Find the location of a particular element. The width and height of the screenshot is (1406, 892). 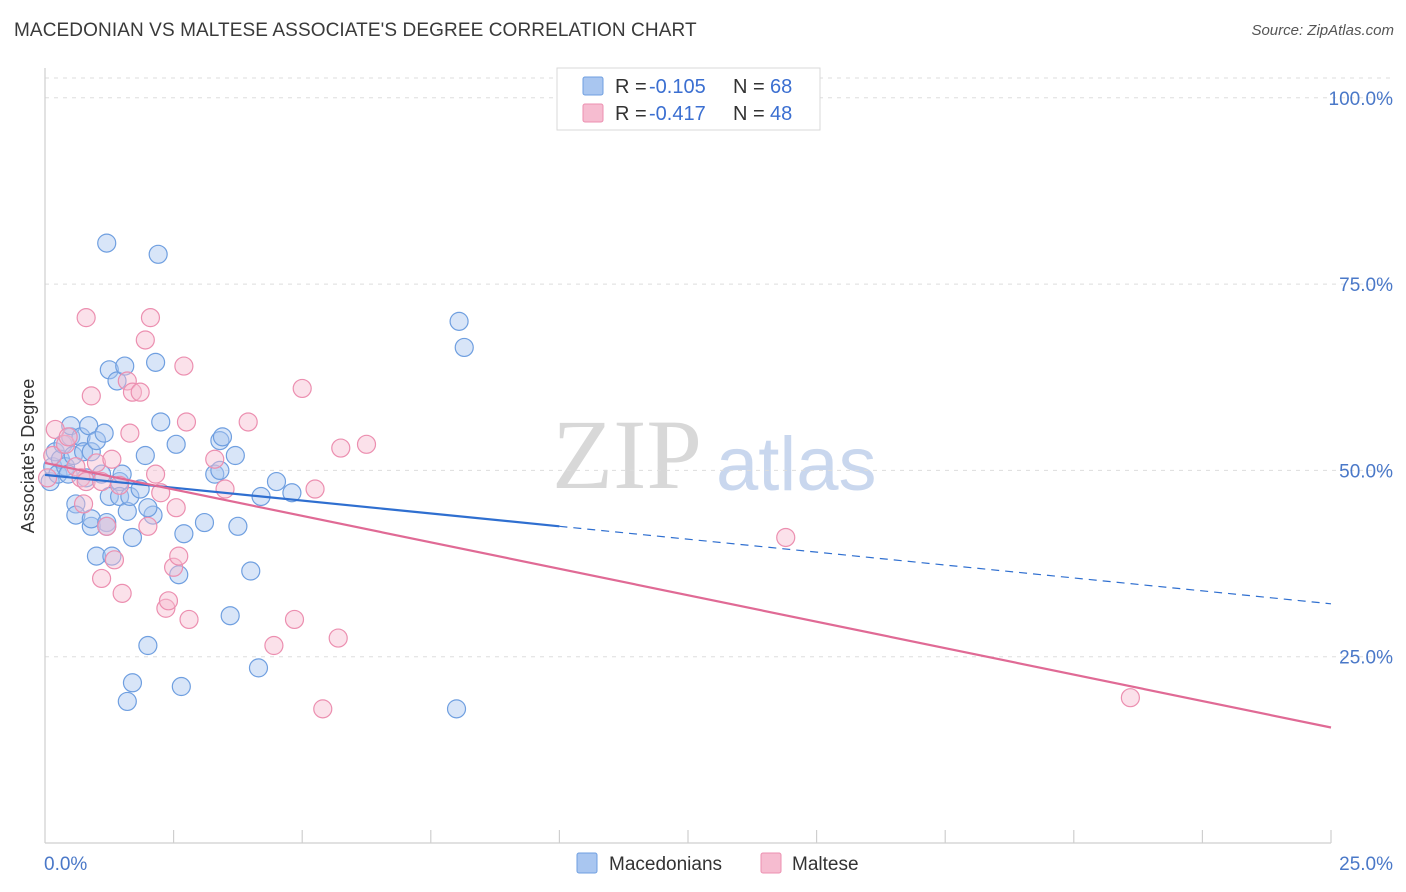

macedonians-trend-line is located at coordinates (302, 500).